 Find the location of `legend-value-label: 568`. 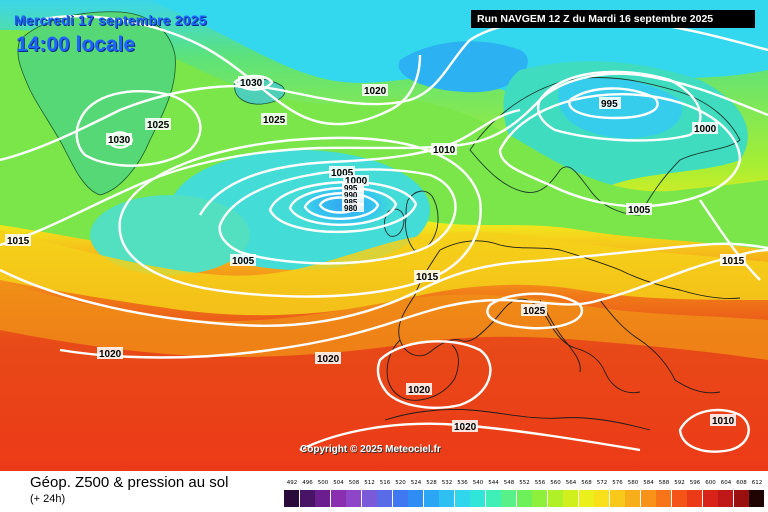

legend-value-label: 568 is located at coordinates (586, 483).